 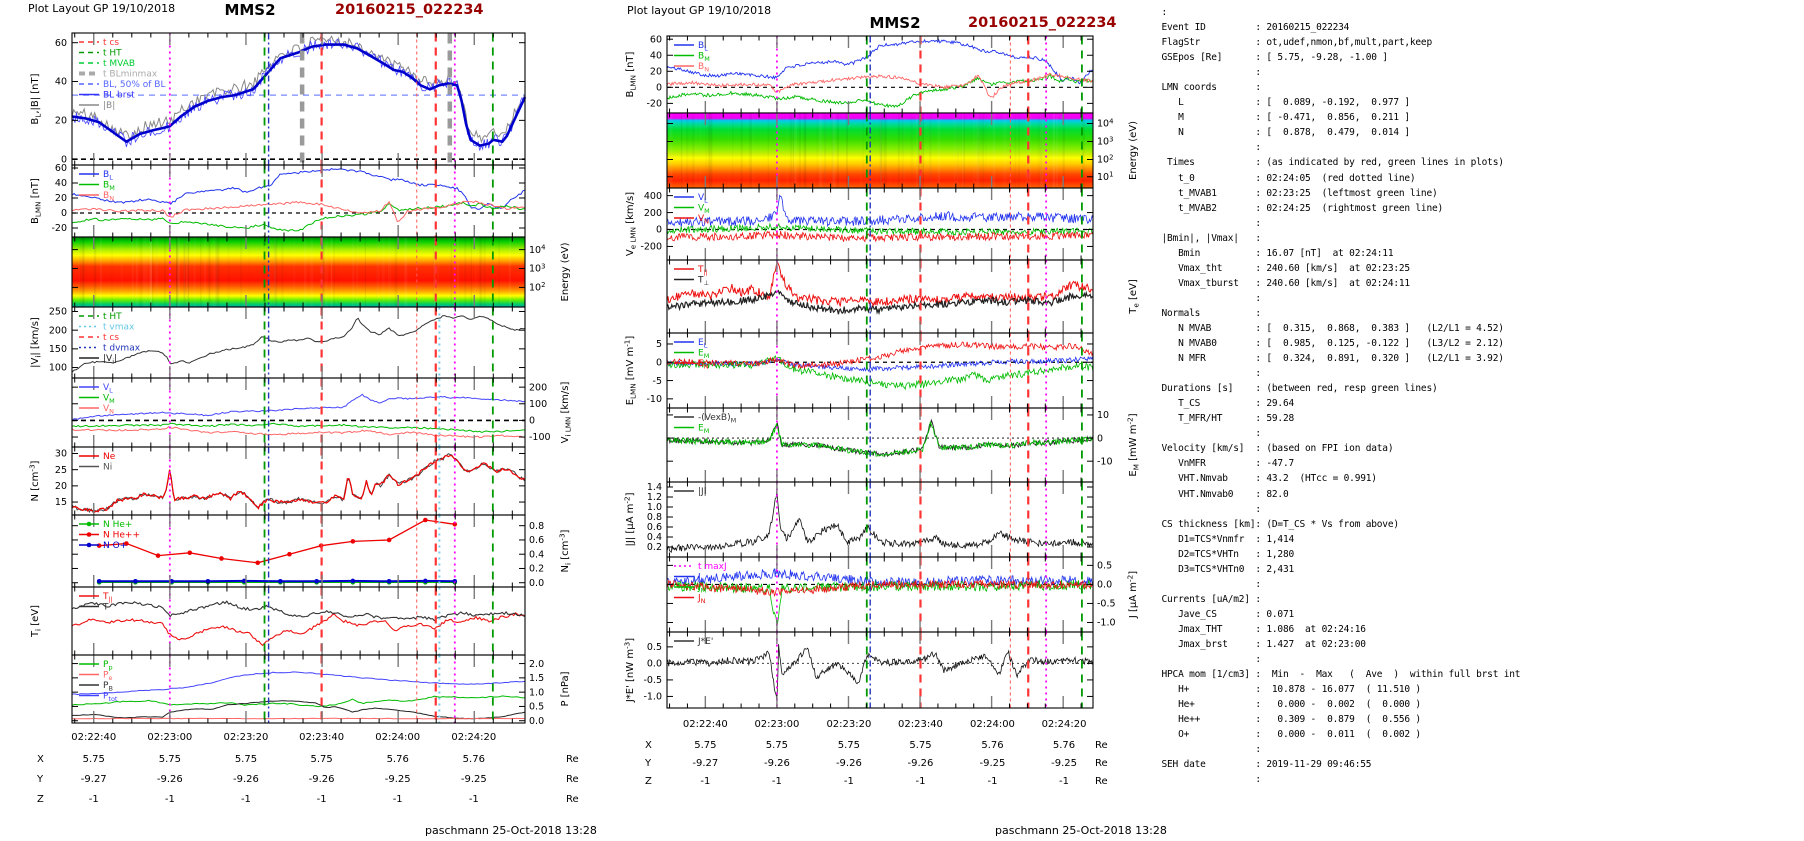 What do you see at coordinates (1225, 614) in the screenshot?
I see `info-line: Jave_CS : 0.071` at bounding box center [1225, 614].